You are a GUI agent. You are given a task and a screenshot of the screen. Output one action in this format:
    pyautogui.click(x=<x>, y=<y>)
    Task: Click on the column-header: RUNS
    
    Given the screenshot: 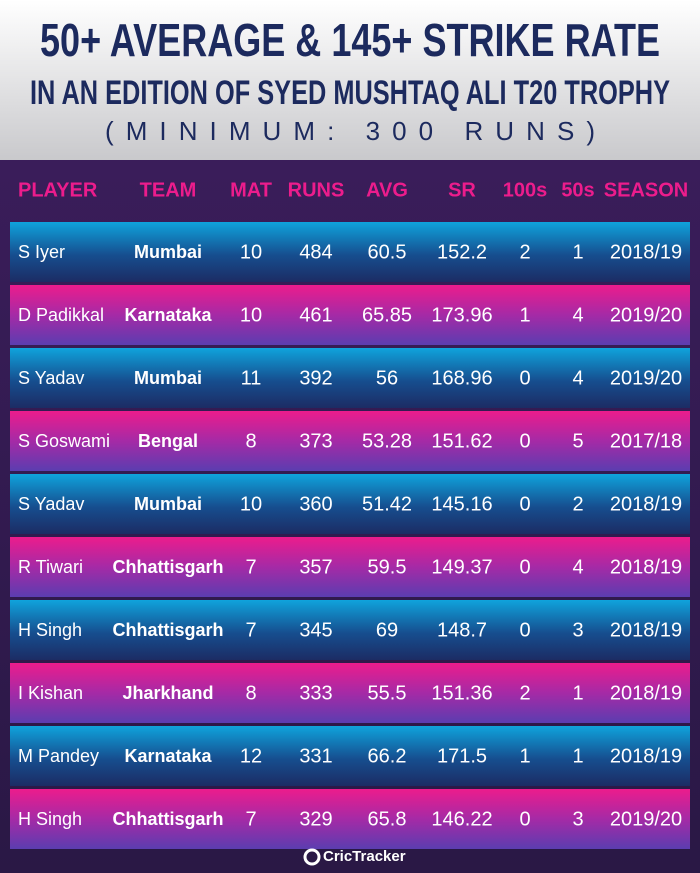 What is the action you would take?
    pyautogui.click(x=316, y=190)
    